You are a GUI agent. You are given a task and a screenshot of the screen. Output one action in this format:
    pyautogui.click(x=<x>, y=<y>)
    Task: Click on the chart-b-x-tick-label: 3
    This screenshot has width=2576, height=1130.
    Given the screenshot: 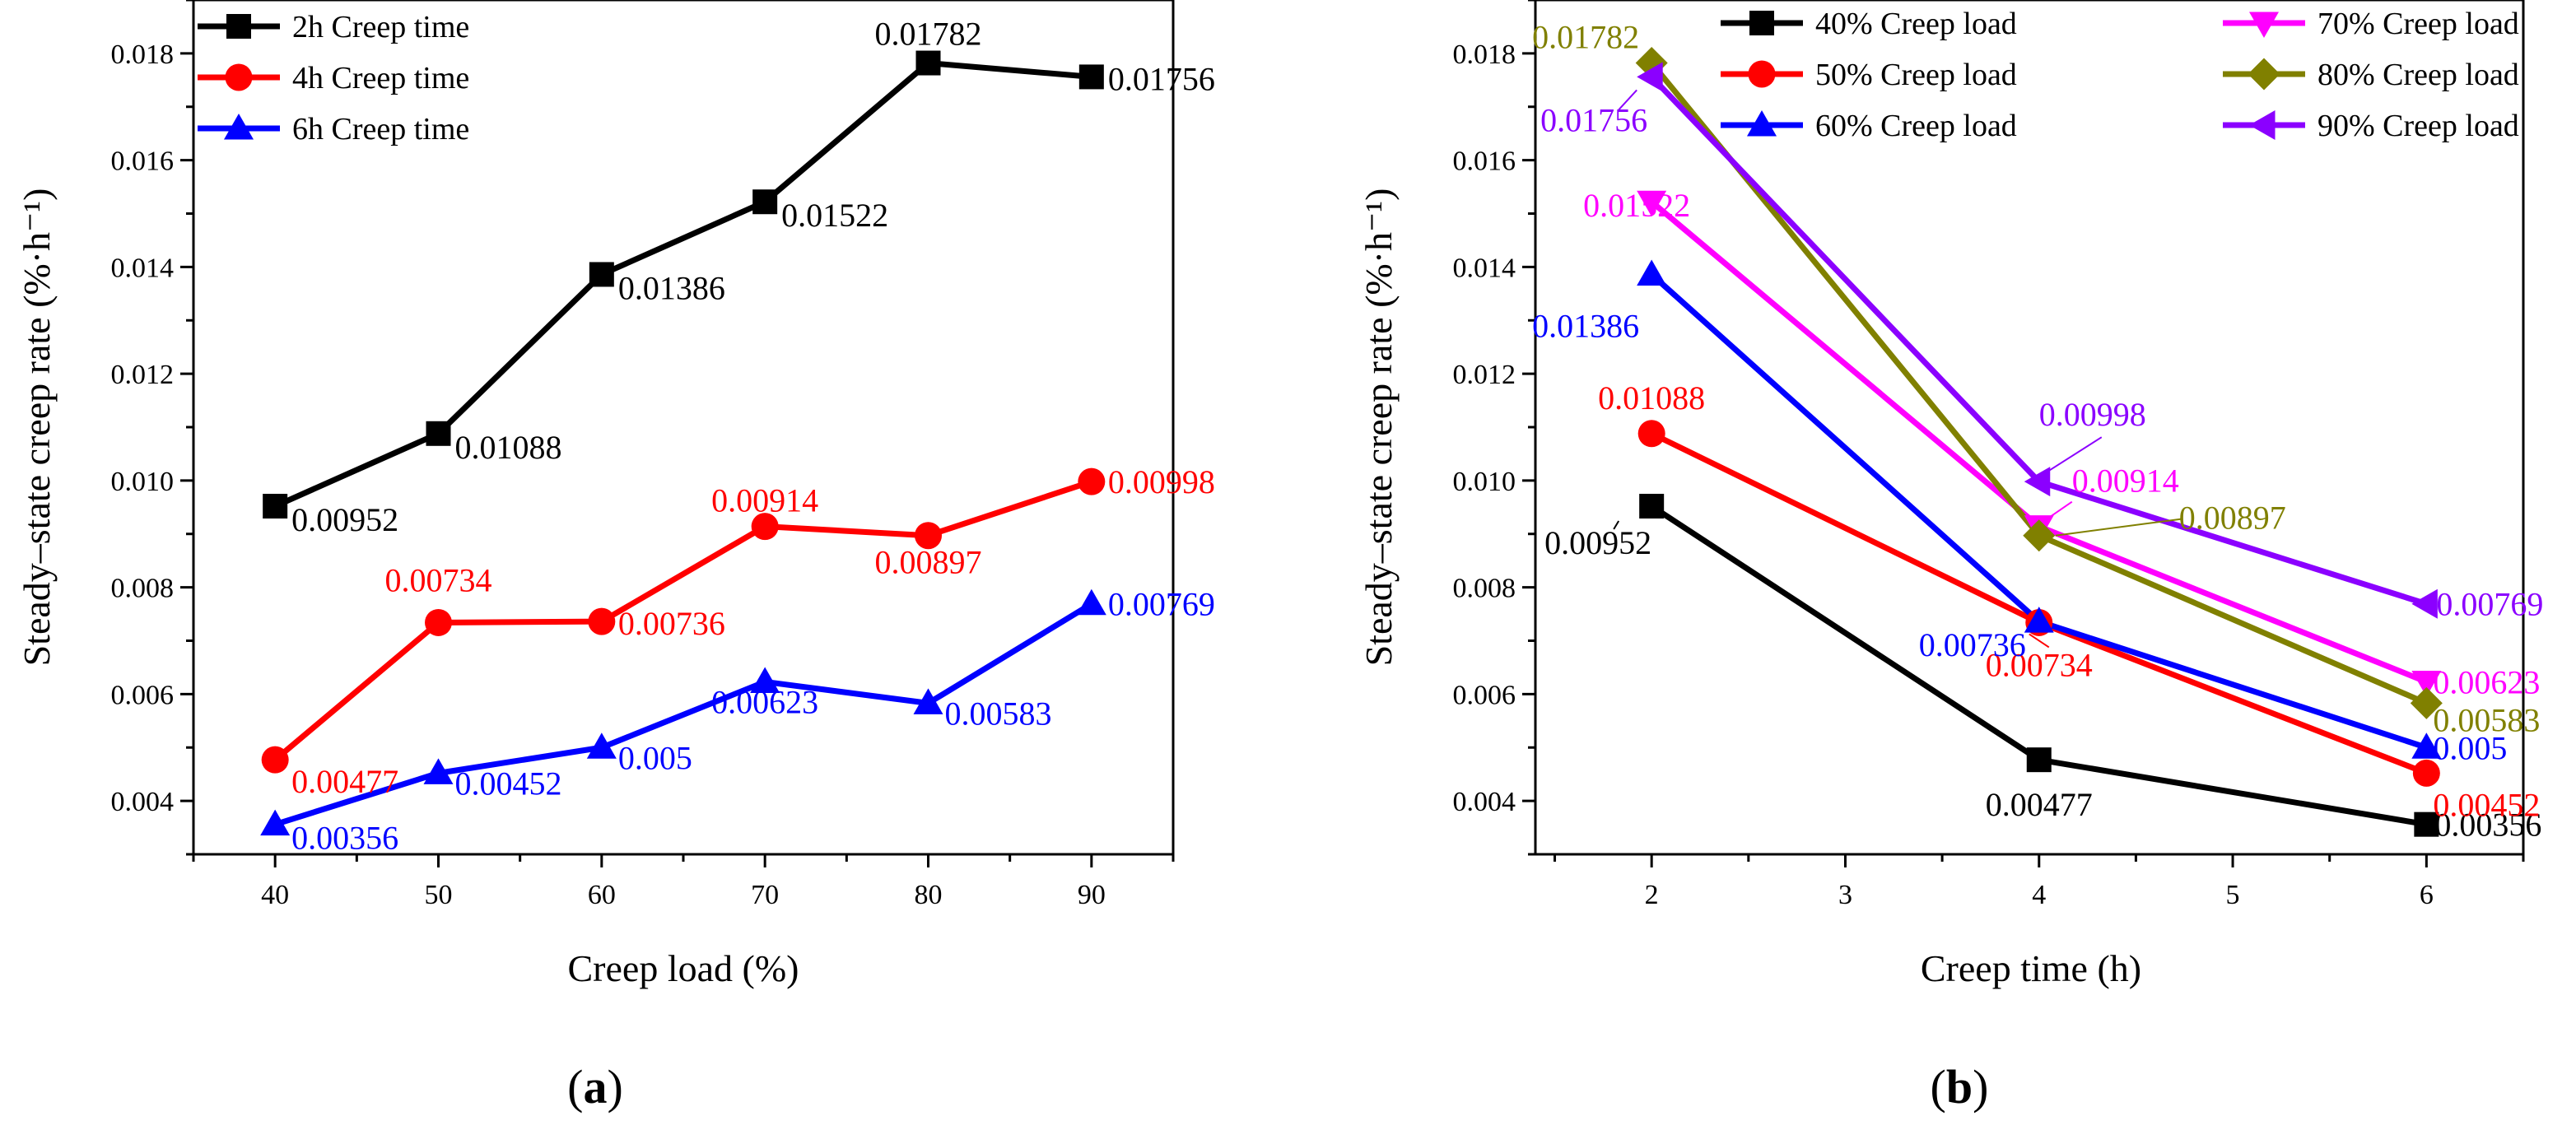 What is the action you would take?
    pyautogui.click(x=1845, y=895)
    